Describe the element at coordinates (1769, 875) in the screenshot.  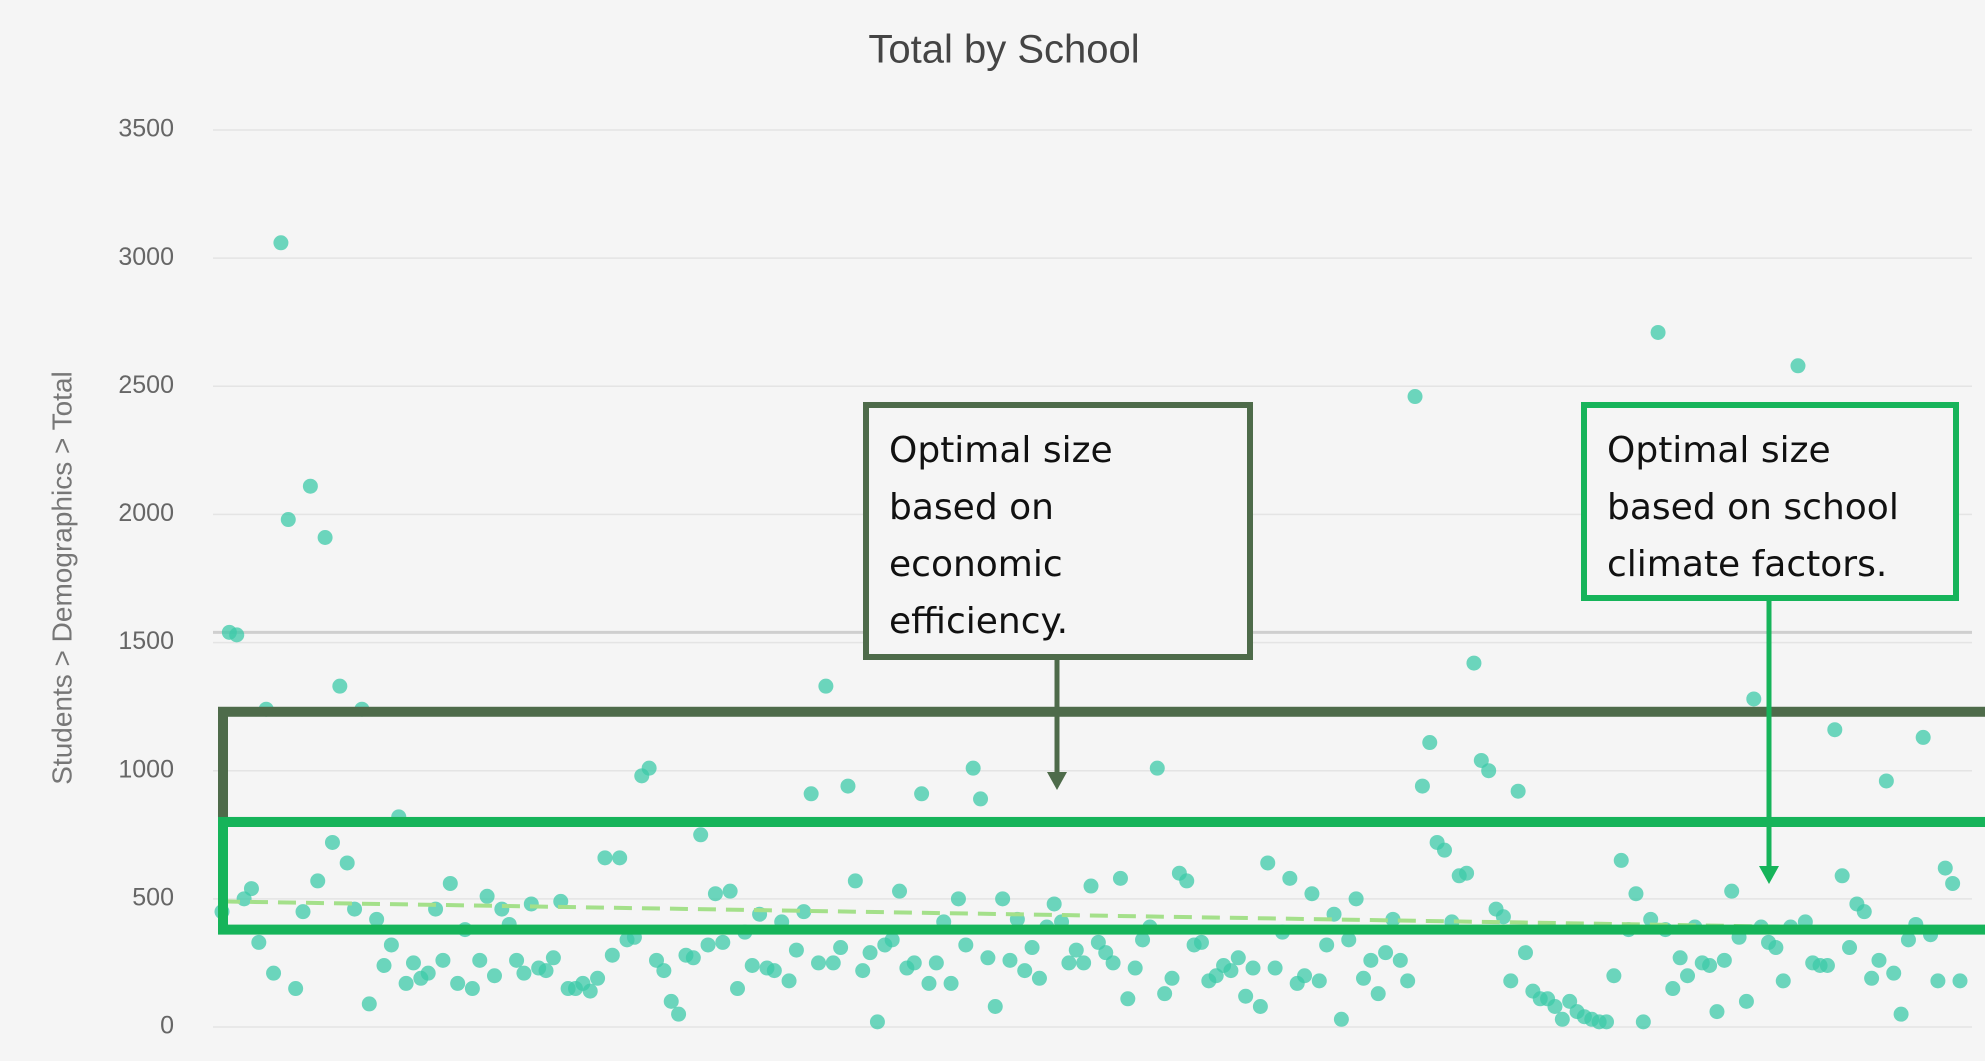
I see `arrow-head` at that location.